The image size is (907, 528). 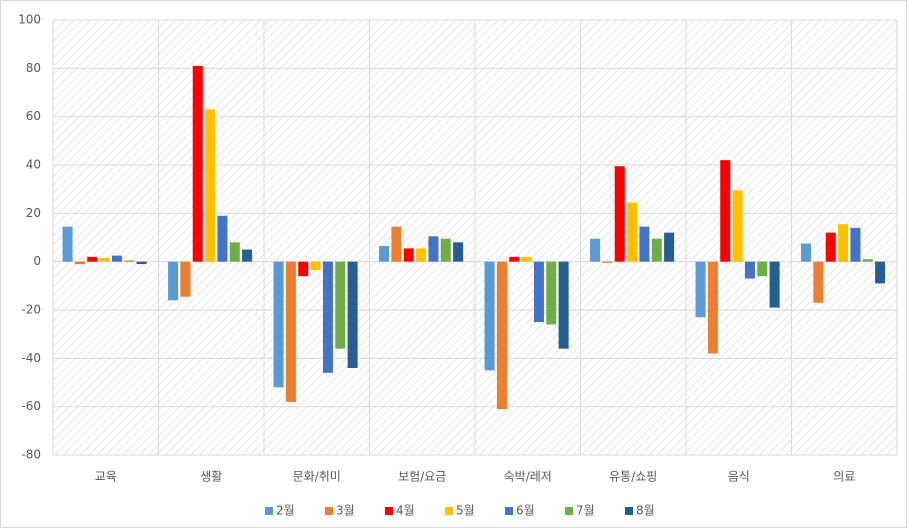 What do you see at coordinates (317, 477) in the screenshot?
I see `x-tick-label: 문화/취미` at bounding box center [317, 477].